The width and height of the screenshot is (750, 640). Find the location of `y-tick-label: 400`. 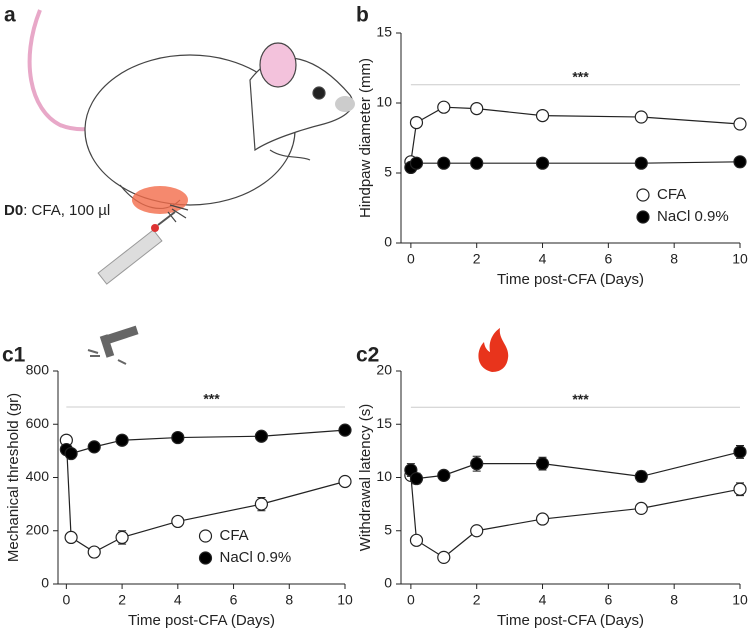

y-tick-label: 400 is located at coordinates (38, 476).